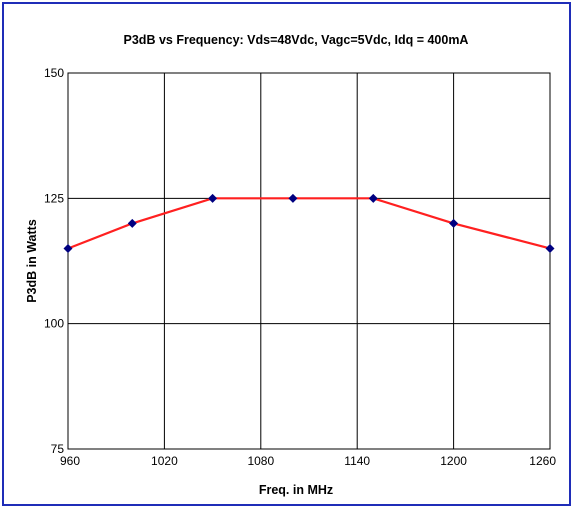  What do you see at coordinates (70, 461) in the screenshot?
I see `x-tick-label-0: 960` at bounding box center [70, 461].